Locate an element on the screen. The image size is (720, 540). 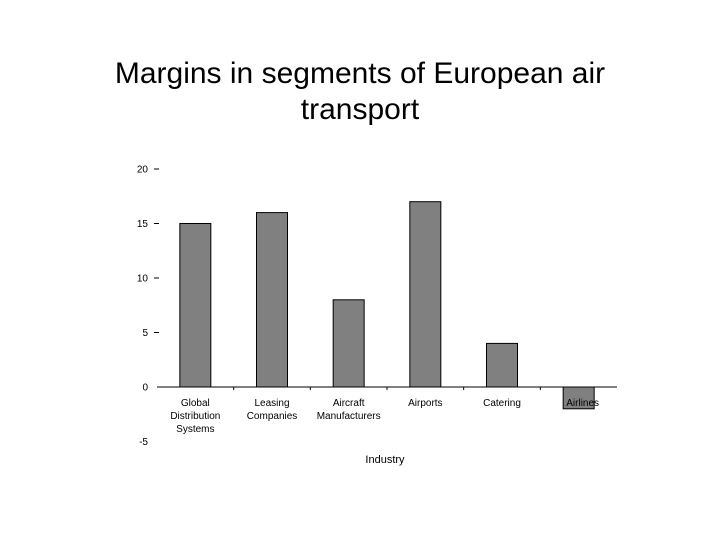
x-axis-title: Industry is located at coordinates (385, 460).